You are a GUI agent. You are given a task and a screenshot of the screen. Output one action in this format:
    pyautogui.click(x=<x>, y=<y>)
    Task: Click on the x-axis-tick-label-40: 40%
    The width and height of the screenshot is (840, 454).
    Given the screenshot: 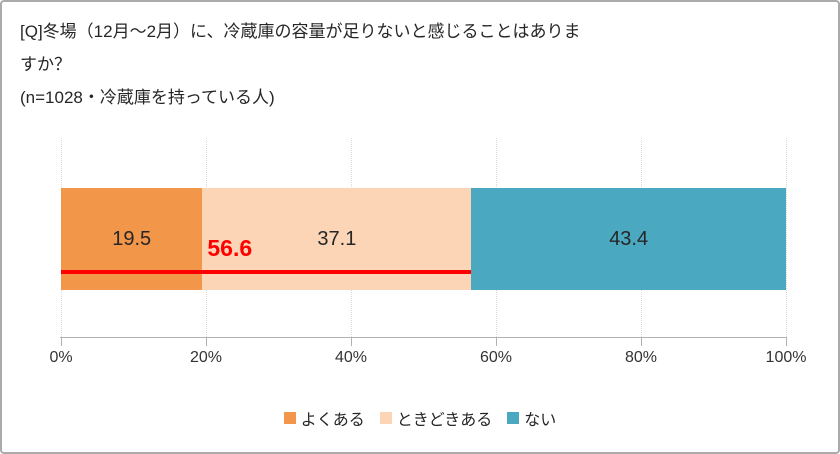 What is the action you would take?
    pyautogui.click(x=351, y=357)
    